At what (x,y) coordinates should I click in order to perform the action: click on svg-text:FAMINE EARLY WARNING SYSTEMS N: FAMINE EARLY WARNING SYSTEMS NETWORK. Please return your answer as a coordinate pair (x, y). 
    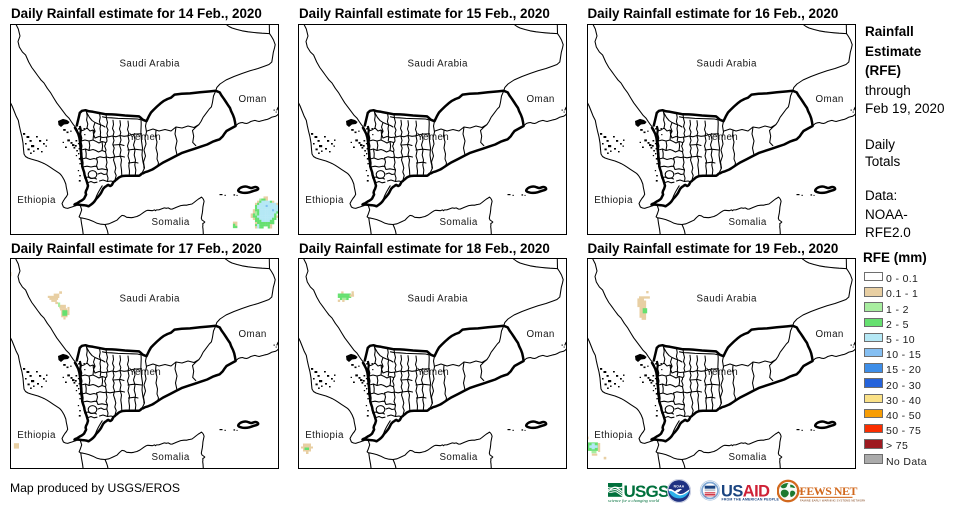
    Looking at the image, I should click on (832, 500).